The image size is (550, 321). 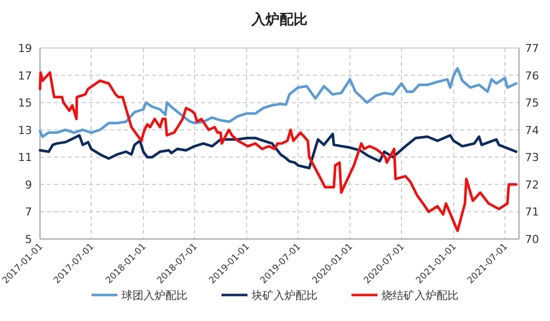 I want to click on line-series, so click(x=278, y=151).